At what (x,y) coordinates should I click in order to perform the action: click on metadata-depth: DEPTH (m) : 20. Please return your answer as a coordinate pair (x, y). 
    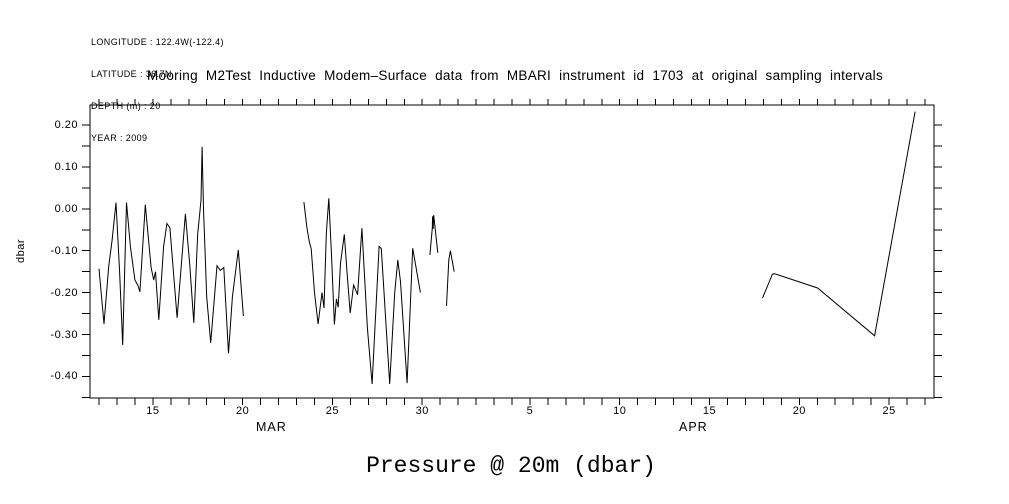
    Looking at the image, I should click on (126, 105).